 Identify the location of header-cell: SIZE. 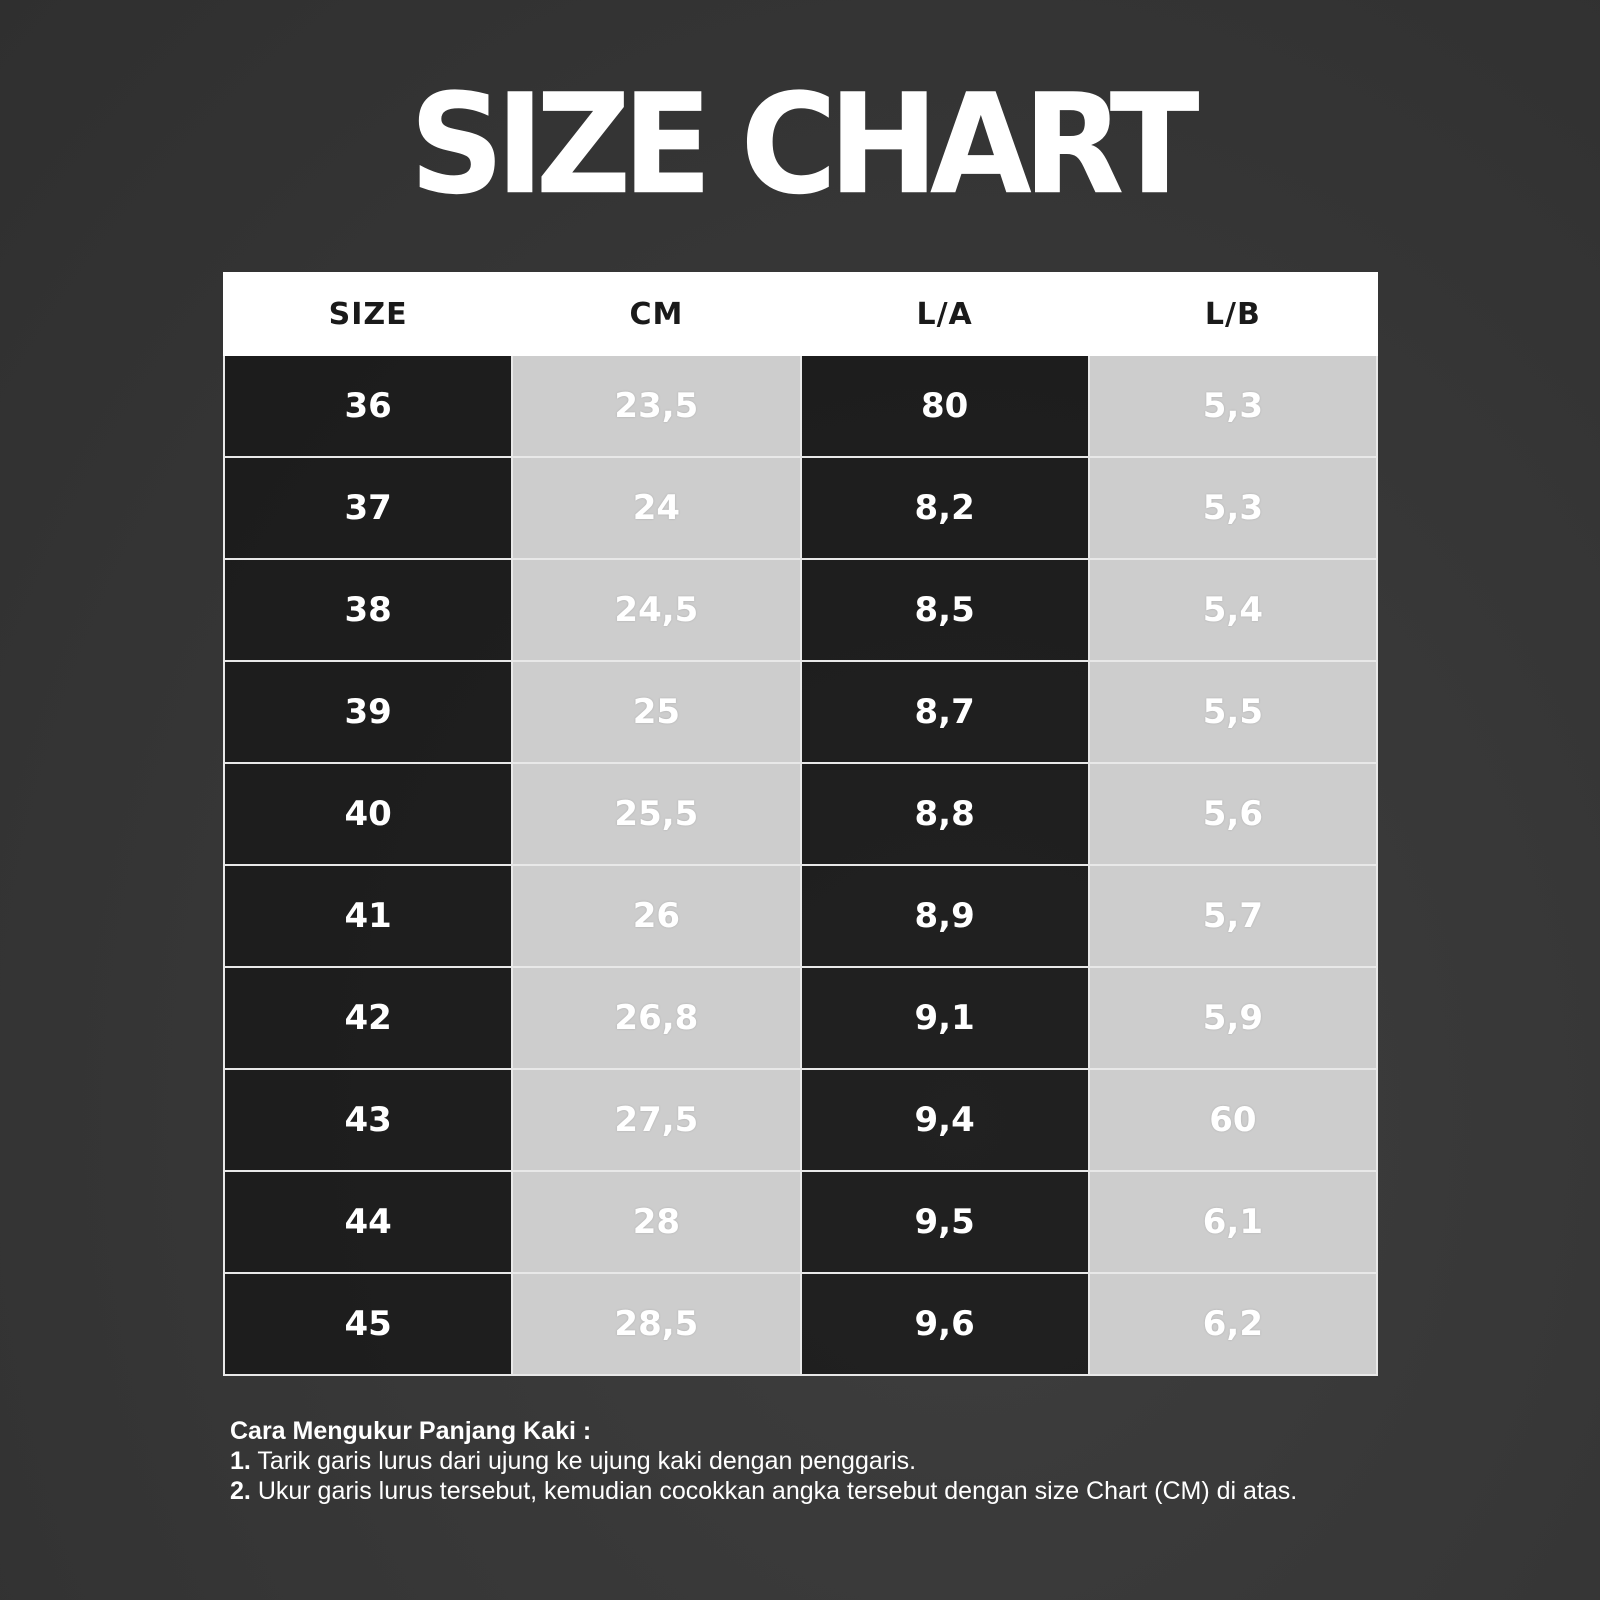
(368, 314).